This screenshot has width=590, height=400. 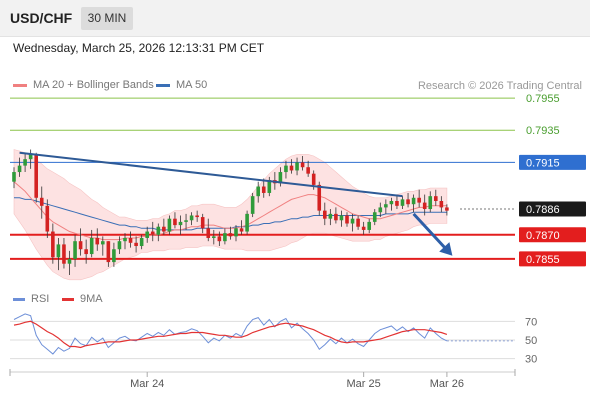 I want to click on price-label-bg, so click(x=552, y=209).